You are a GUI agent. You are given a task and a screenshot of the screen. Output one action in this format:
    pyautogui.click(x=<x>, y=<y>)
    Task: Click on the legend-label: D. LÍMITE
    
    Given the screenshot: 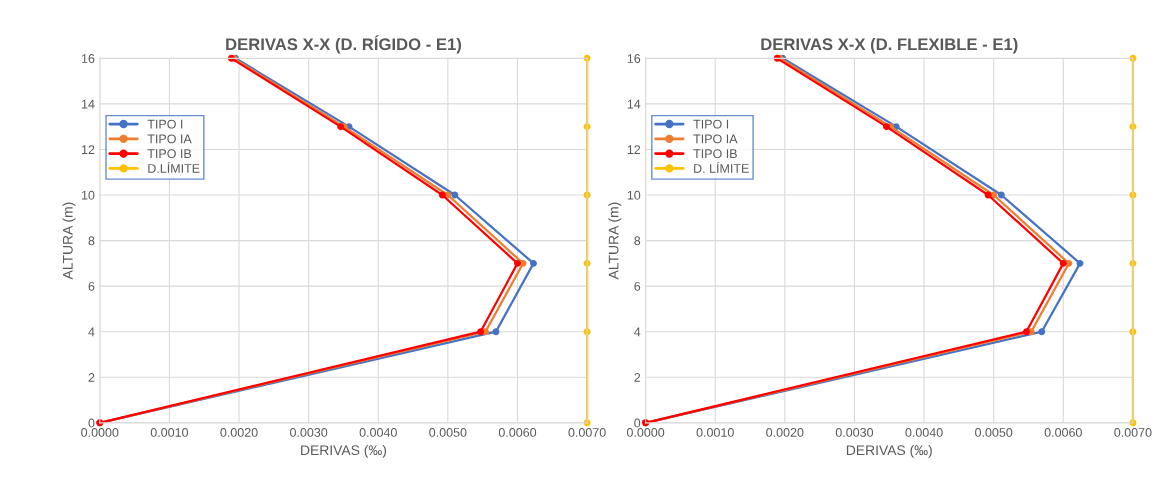 What is the action you would take?
    pyautogui.click(x=721, y=167)
    